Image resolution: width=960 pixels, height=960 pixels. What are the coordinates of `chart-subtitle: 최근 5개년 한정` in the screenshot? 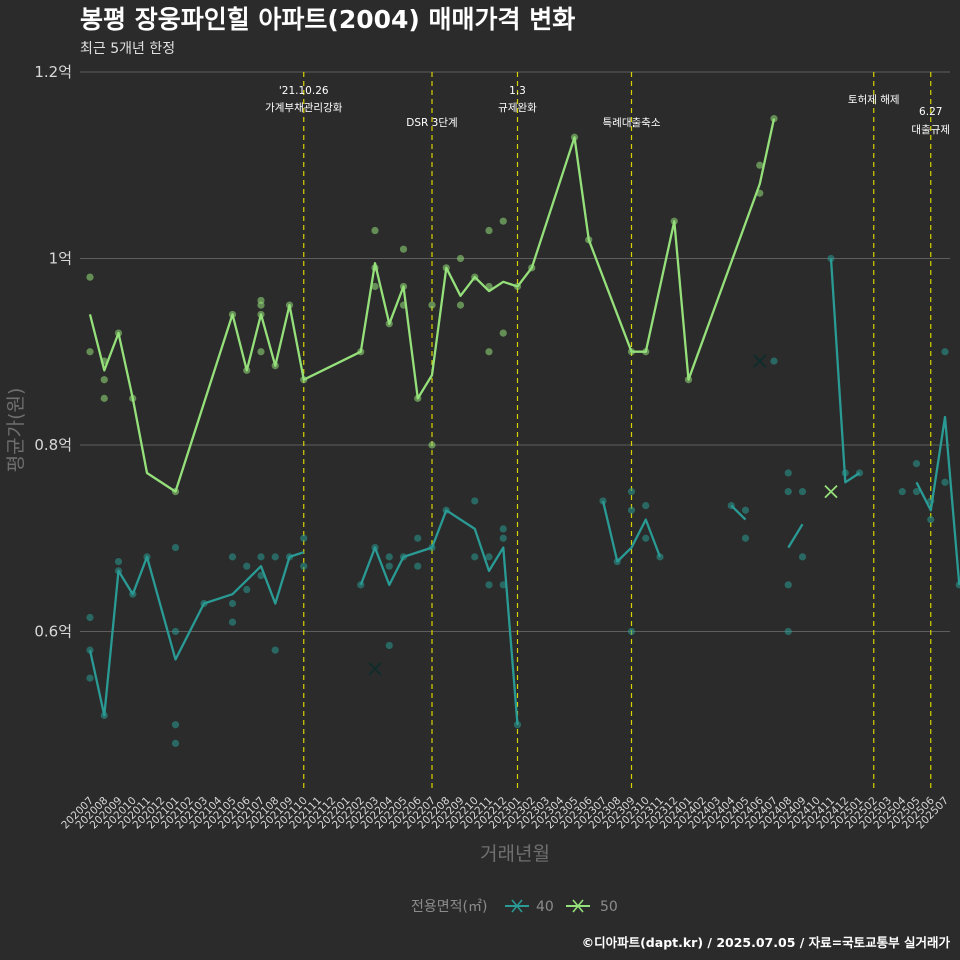 It's located at (127, 49).